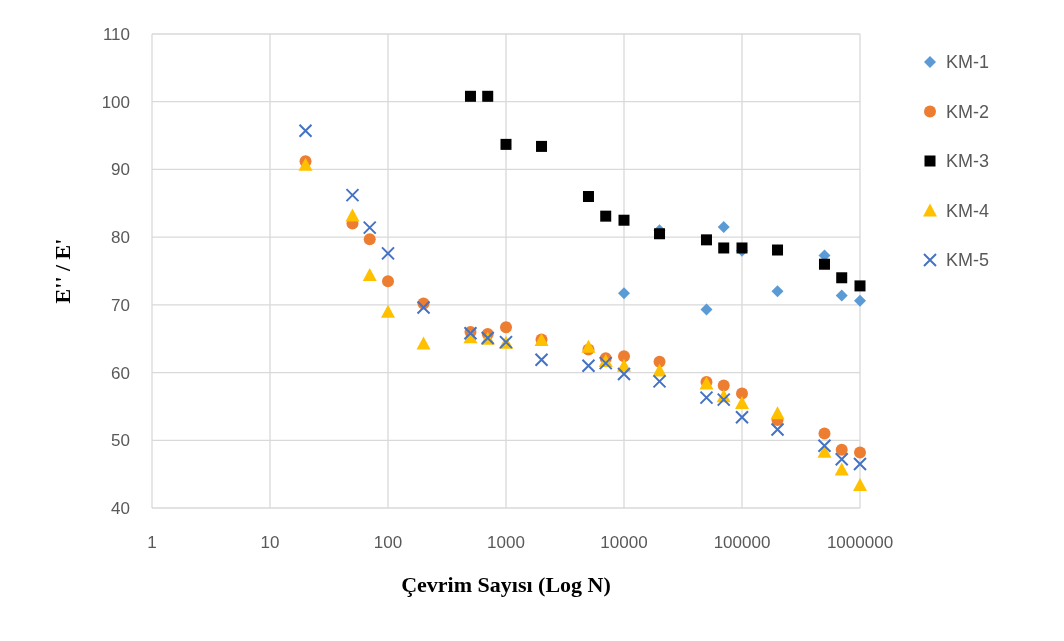 This screenshot has height=641, width=1064. I want to click on x-axis-title: Çevrim Sayısı (Log N), so click(506, 584).